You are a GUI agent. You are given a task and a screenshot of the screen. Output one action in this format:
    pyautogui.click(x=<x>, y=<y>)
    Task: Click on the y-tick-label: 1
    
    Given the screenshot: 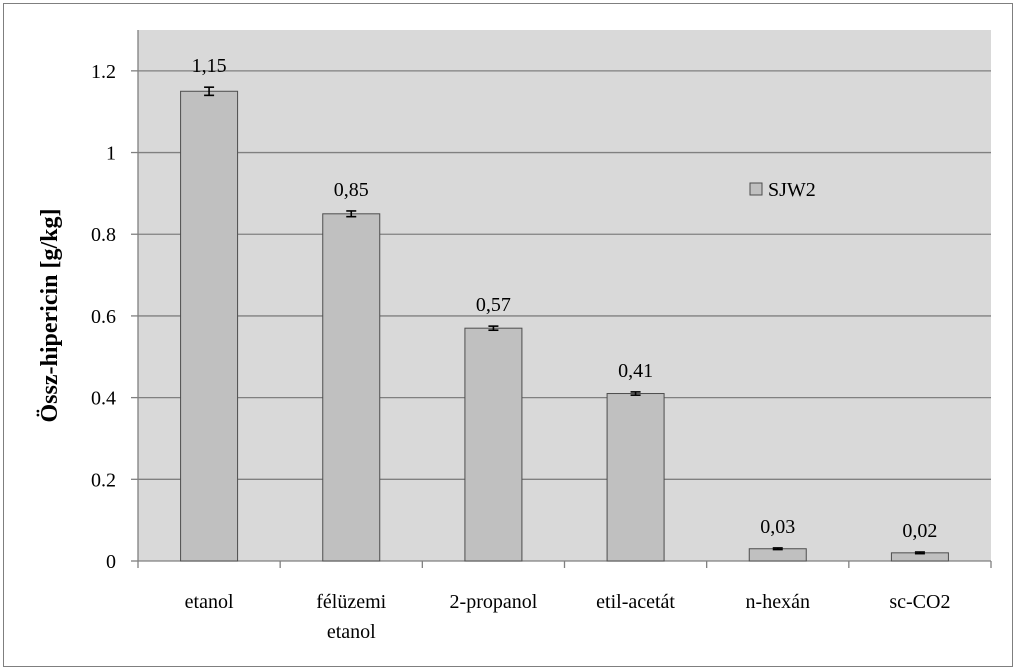 What is the action you would take?
    pyautogui.click(x=111, y=154)
    